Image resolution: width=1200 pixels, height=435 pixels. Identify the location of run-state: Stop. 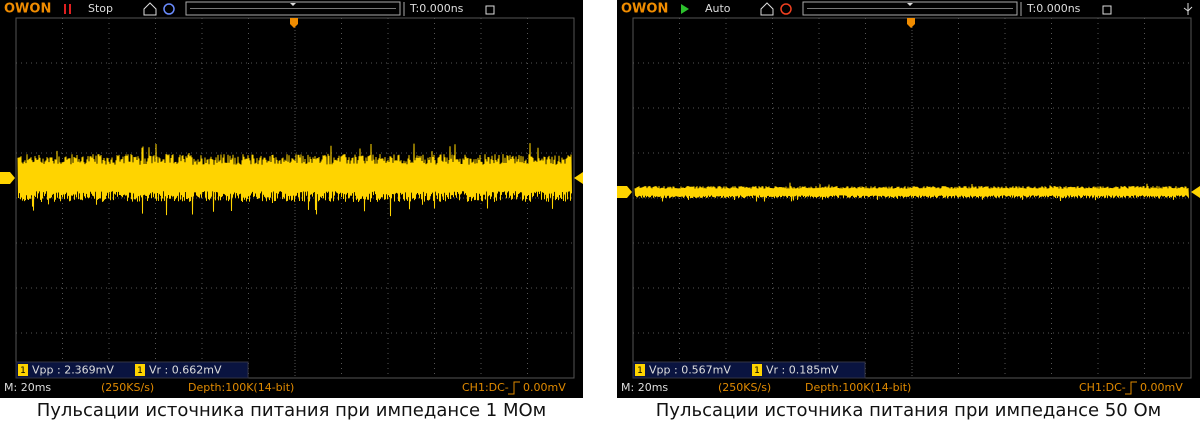
(100, 8).